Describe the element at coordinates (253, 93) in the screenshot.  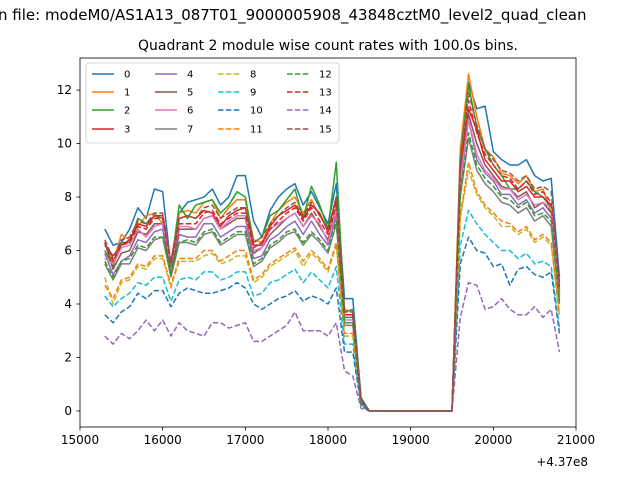
I see `legend-label-9: 9` at that location.